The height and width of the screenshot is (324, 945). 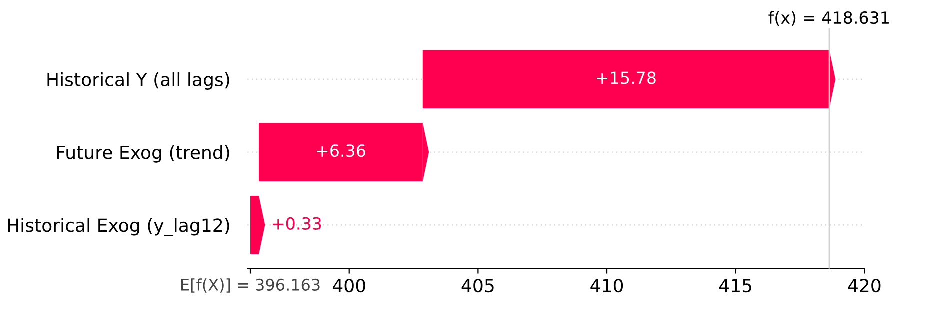 I want to click on x-tick-label: 400, so click(x=349, y=285).